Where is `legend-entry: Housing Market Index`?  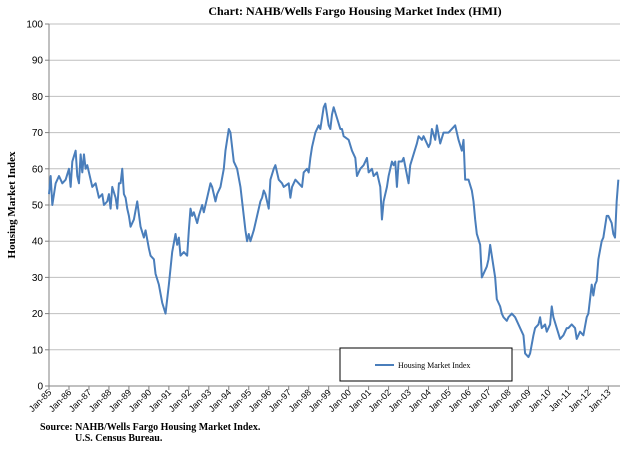 legend-entry: Housing Market Index is located at coordinates (434, 365).